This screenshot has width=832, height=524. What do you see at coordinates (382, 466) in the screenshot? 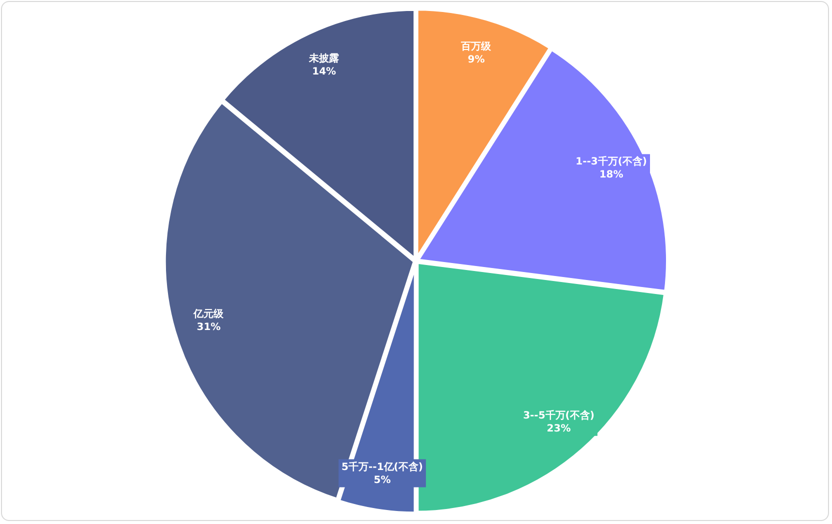
I see `slice-label: 5千万--1亿(不含)` at bounding box center [382, 466].